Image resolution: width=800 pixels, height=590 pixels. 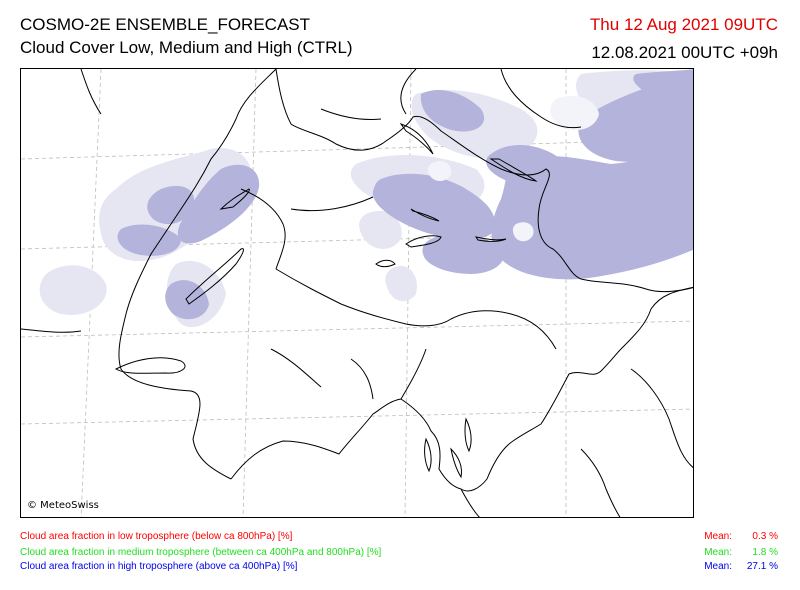 I want to click on legend-medium-mean-label: Mean:, so click(x=718, y=552).